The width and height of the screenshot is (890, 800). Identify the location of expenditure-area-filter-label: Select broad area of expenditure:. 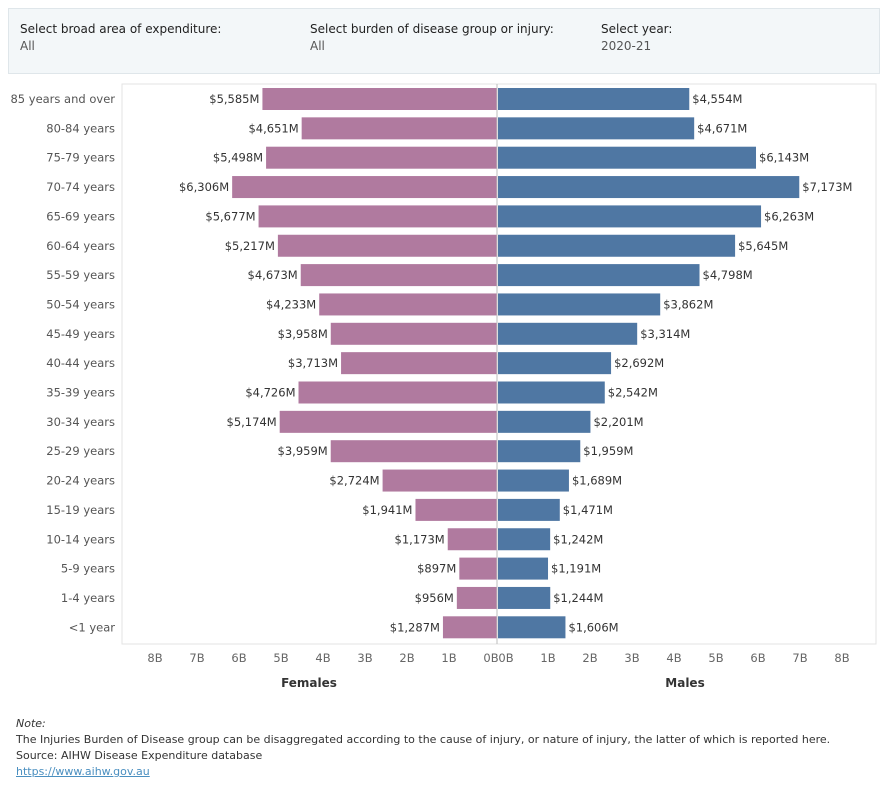
(121, 29).